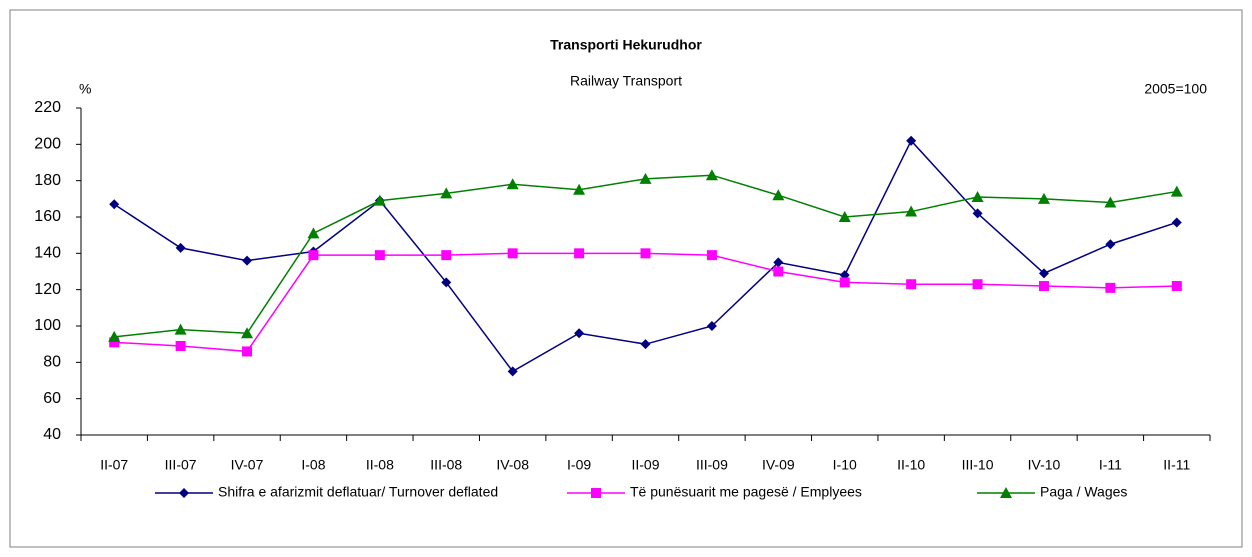  What do you see at coordinates (52, 434) in the screenshot?
I see `y-tick-label: 40` at bounding box center [52, 434].